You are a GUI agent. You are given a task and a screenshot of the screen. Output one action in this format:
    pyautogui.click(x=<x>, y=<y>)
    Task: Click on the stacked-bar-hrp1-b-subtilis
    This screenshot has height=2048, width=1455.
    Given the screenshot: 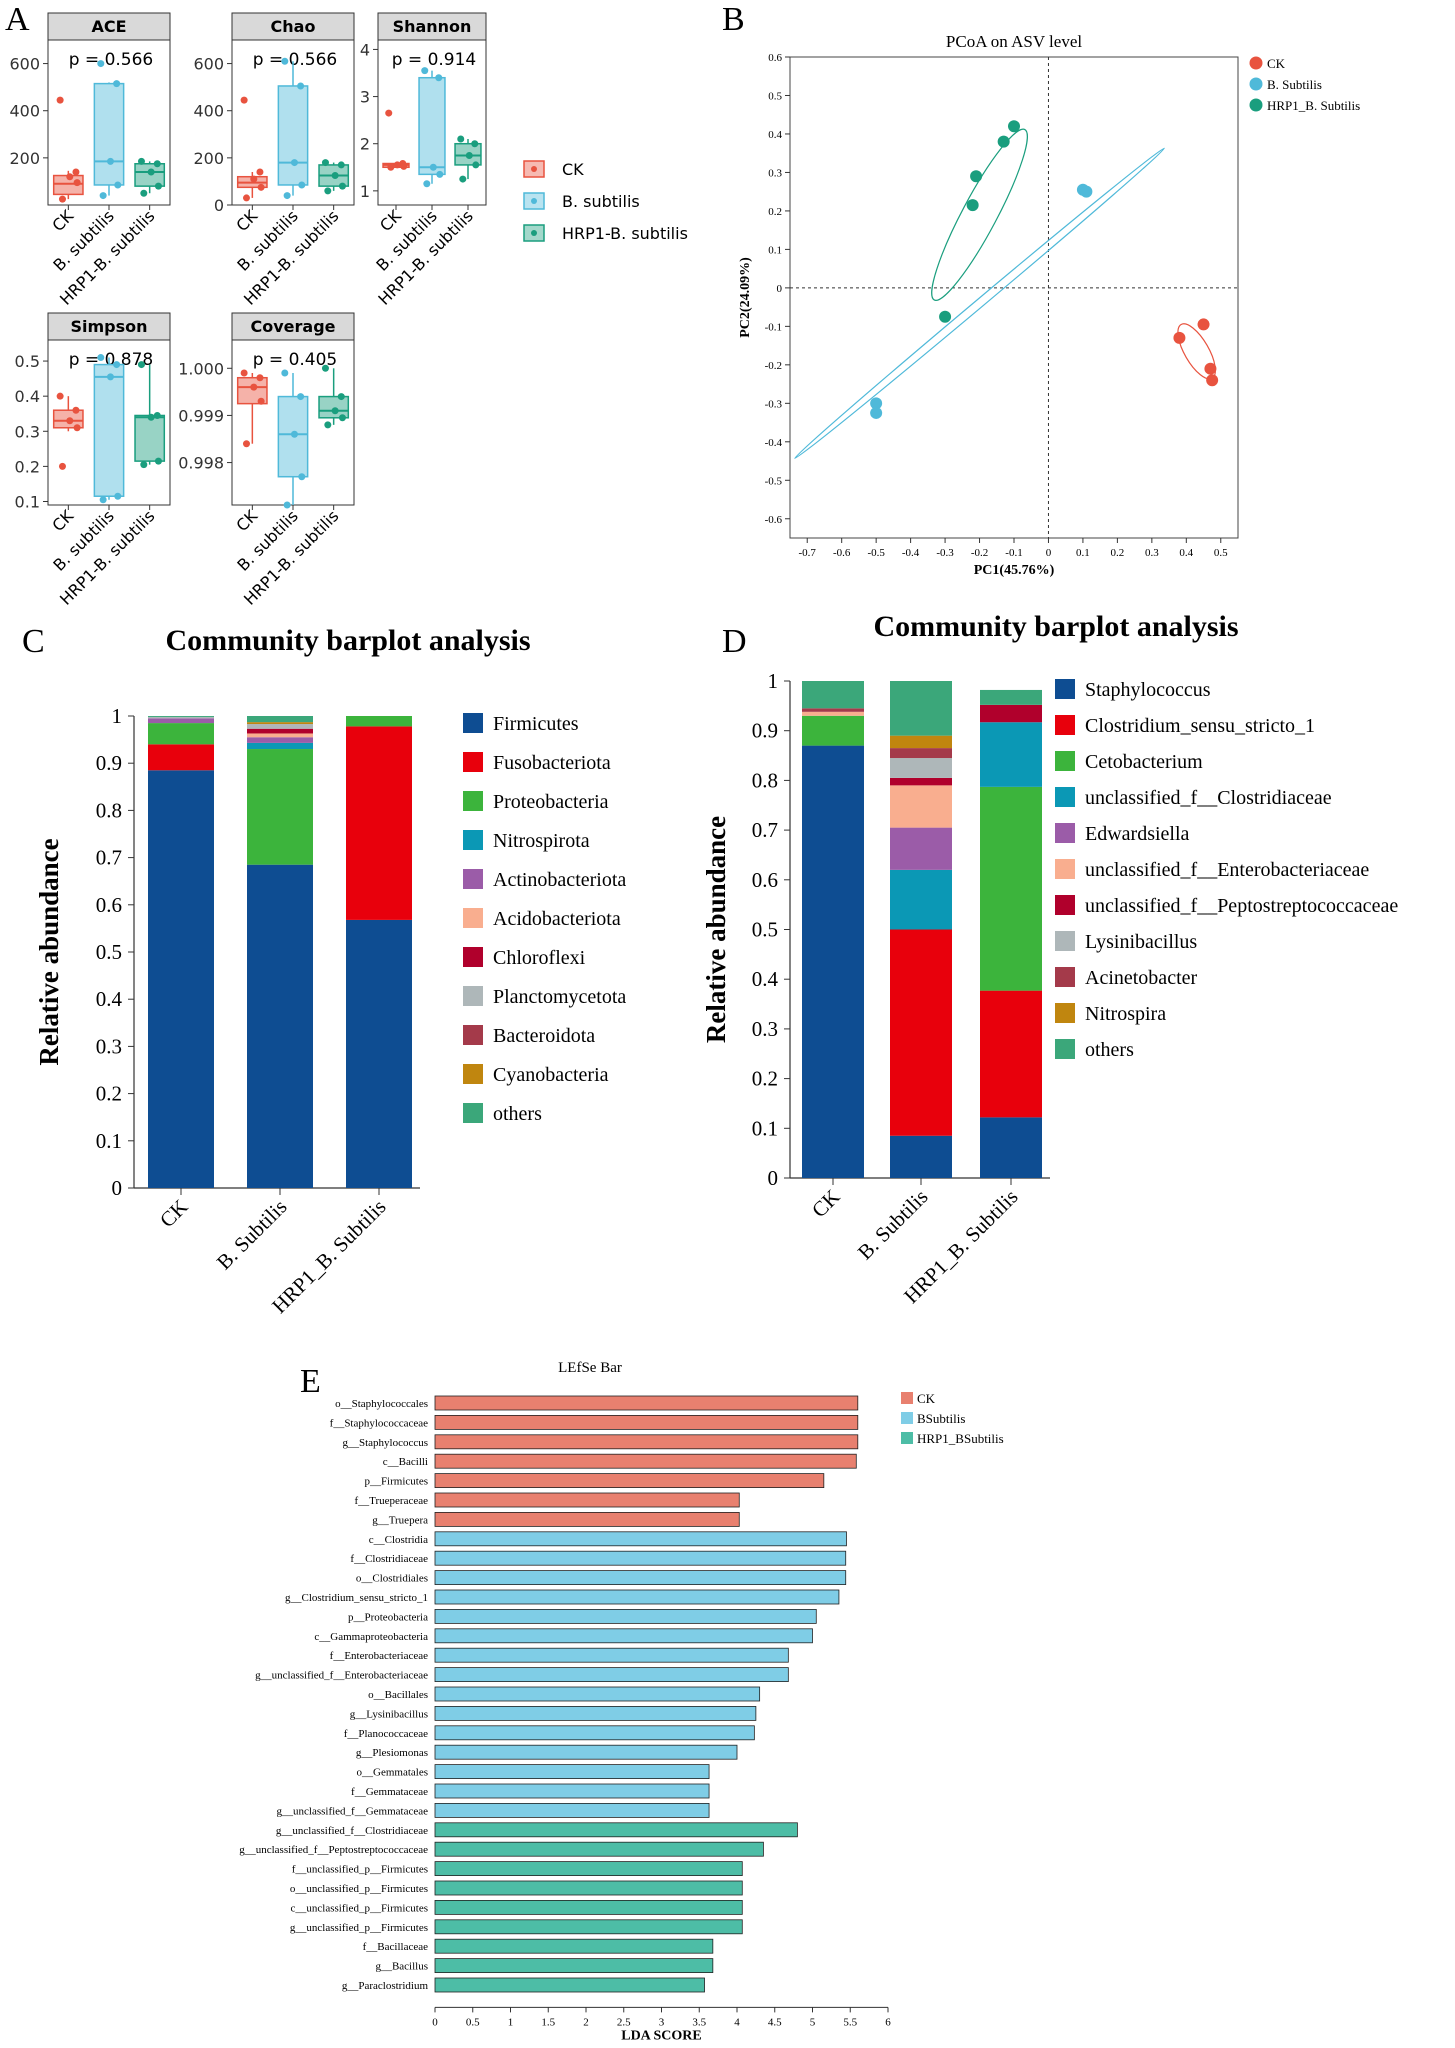 What is the action you would take?
    pyautogui.click(x=1011, y=933)
    